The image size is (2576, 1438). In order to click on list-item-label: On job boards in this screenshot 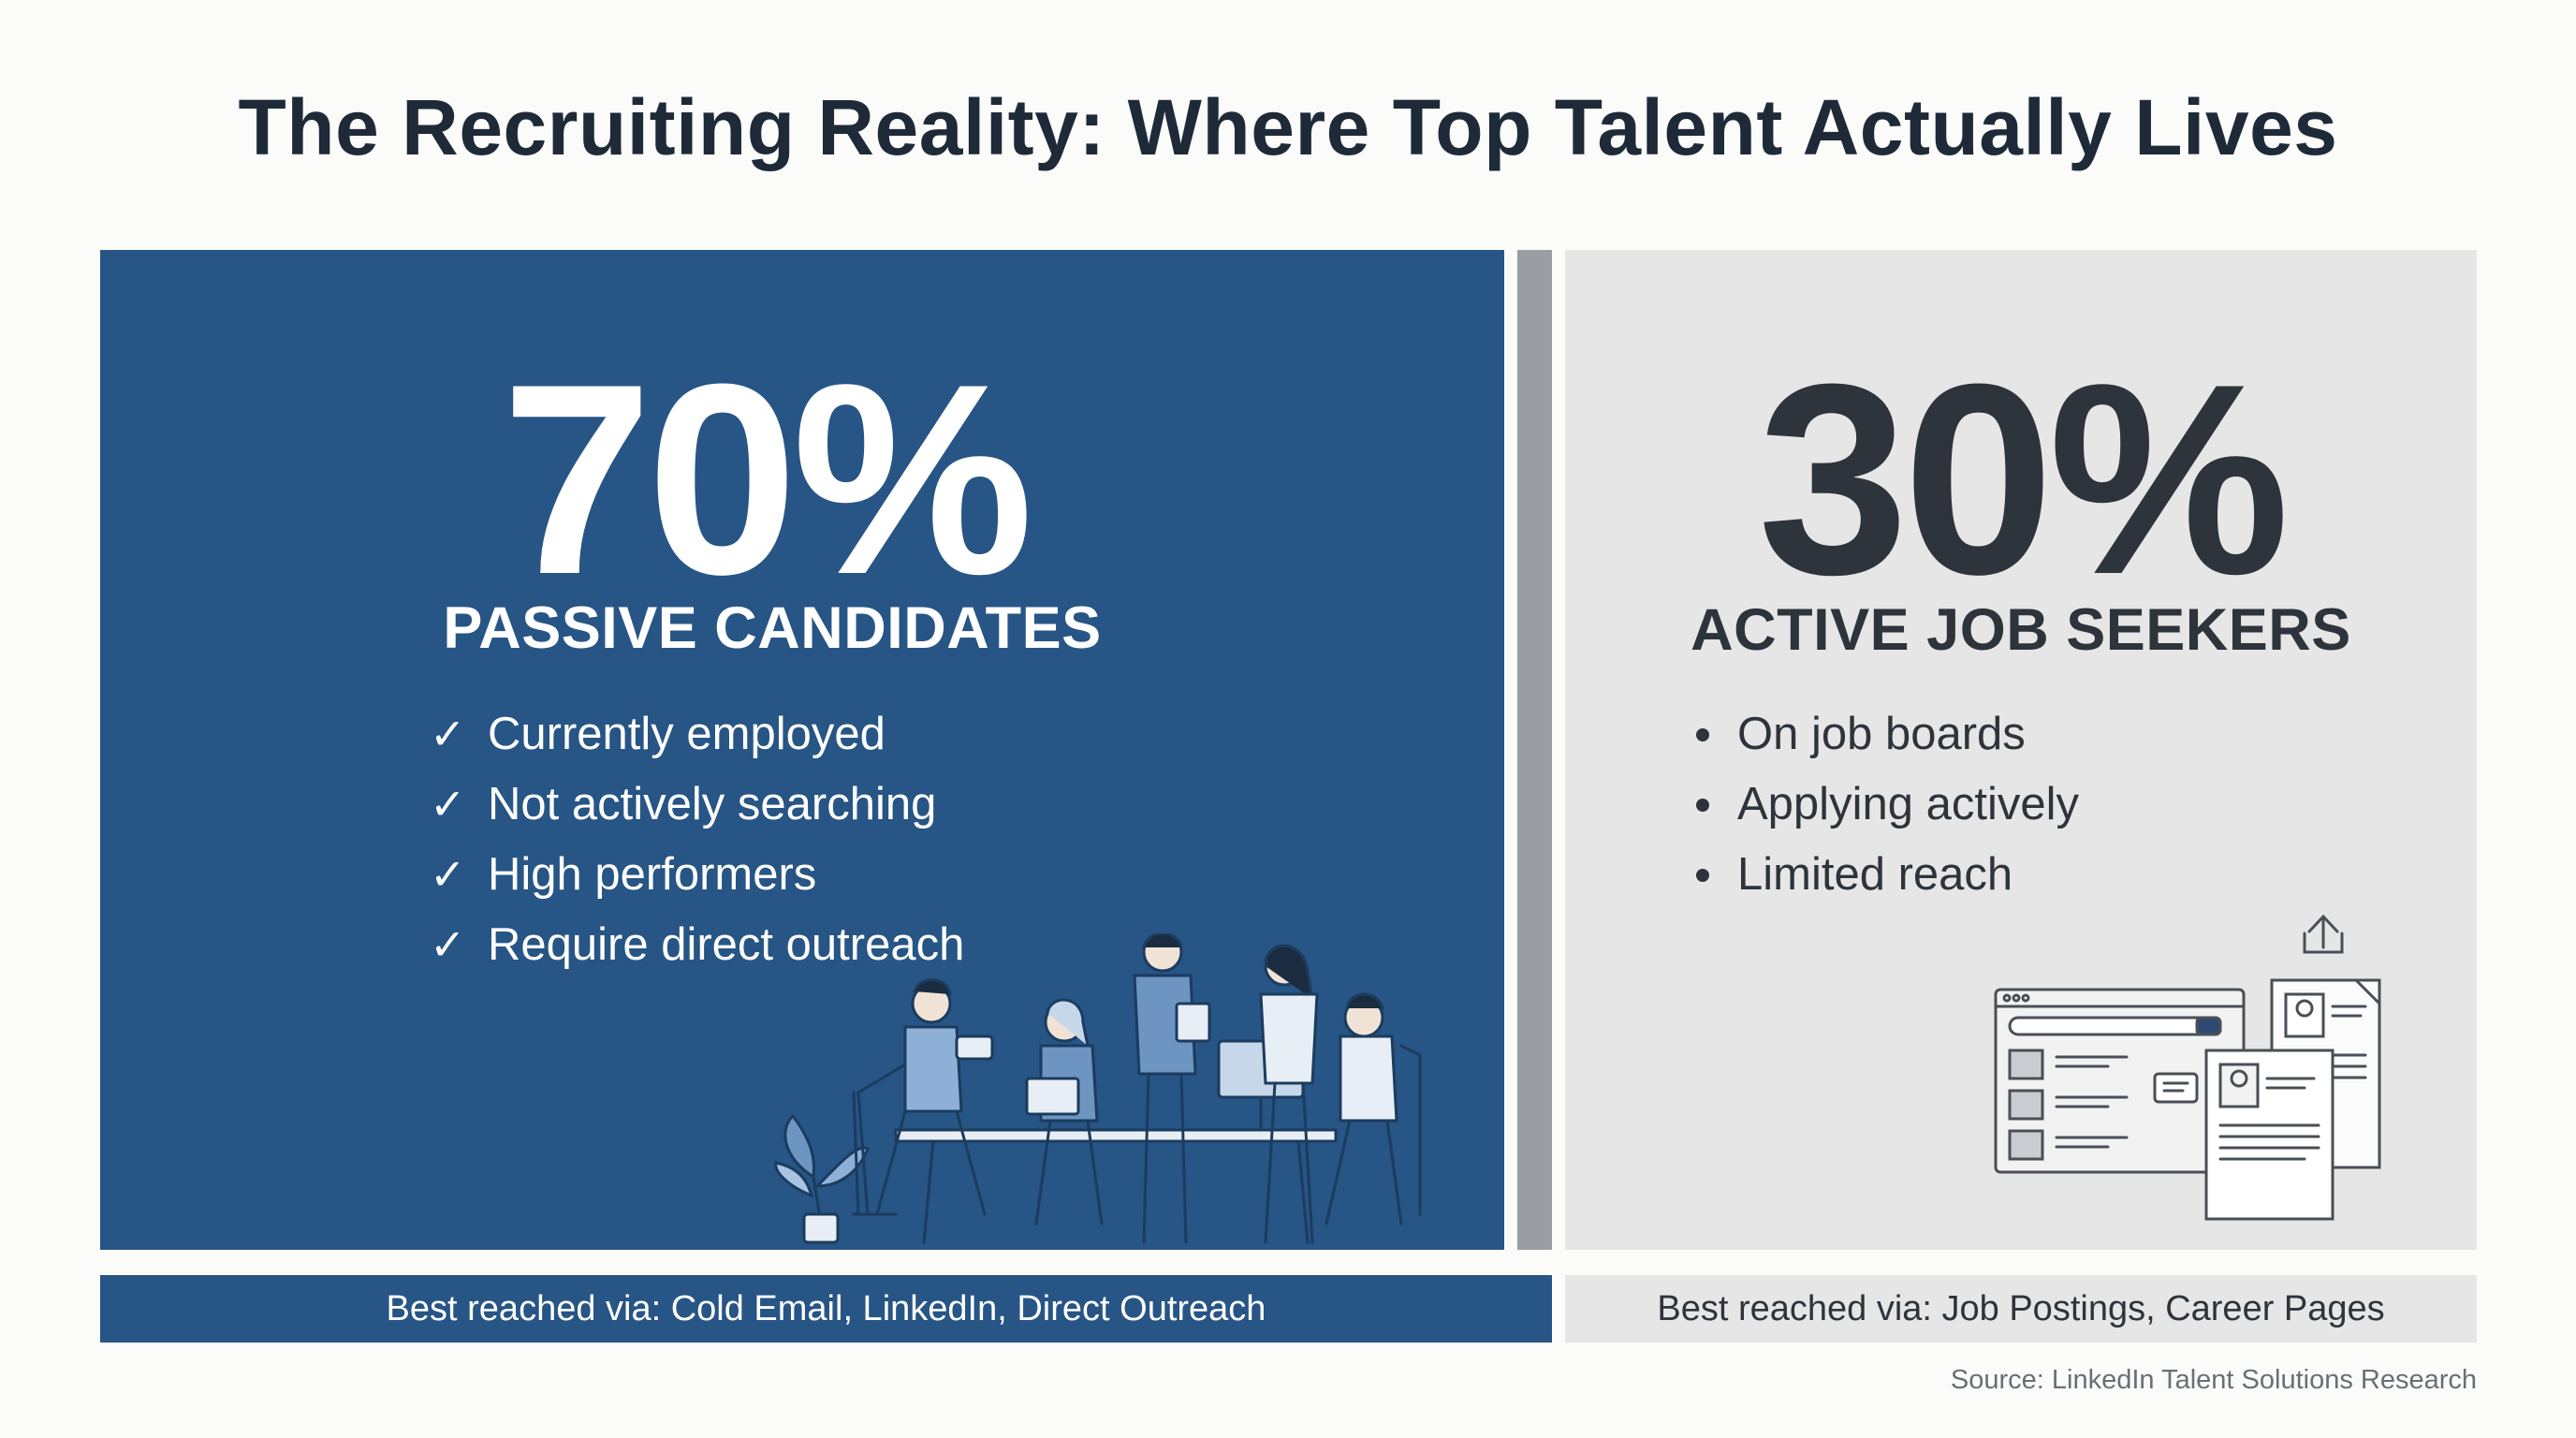, I will do `click(1882, 734)`.